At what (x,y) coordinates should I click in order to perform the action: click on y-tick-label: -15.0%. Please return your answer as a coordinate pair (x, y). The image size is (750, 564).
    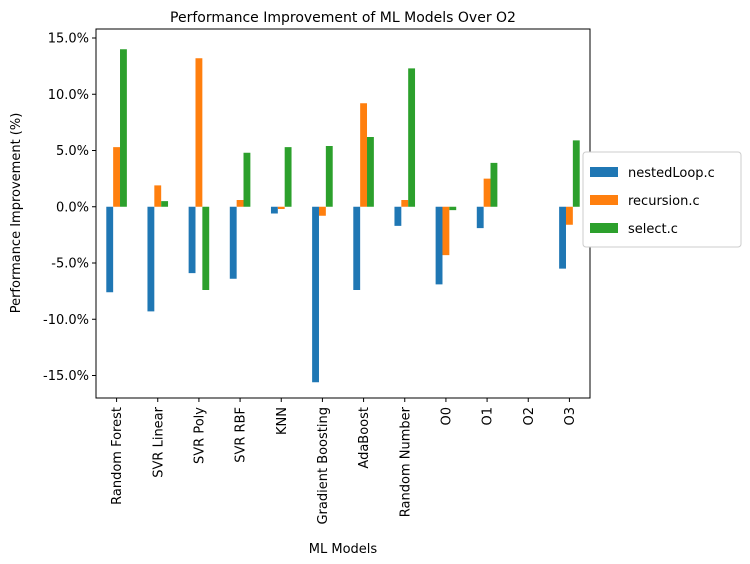
    Looking at the image, I should click on (66, 376).